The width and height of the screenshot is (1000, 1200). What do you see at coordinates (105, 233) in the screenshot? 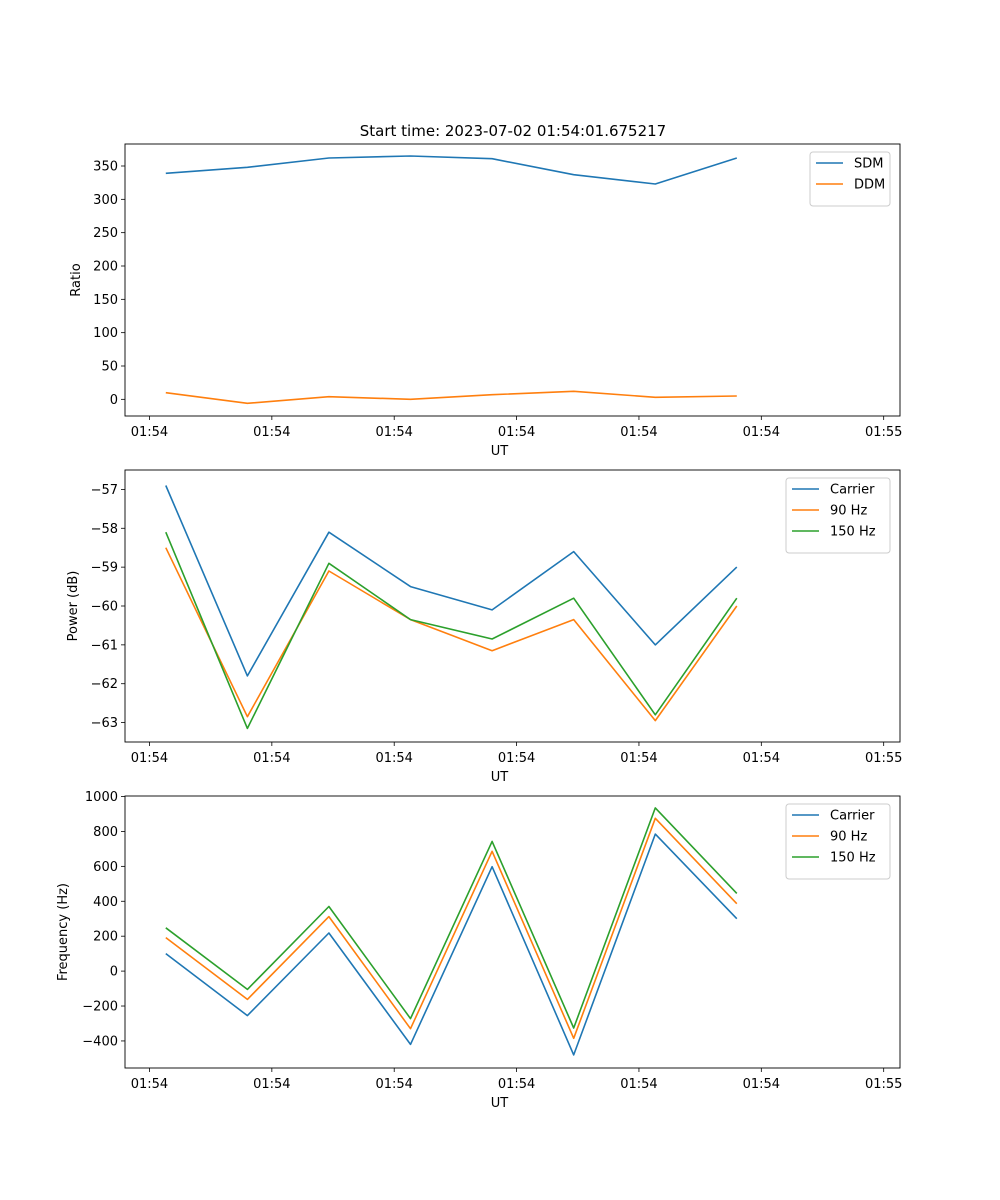
I see `y-tick-label: 250` at bounding box center [105, 233].